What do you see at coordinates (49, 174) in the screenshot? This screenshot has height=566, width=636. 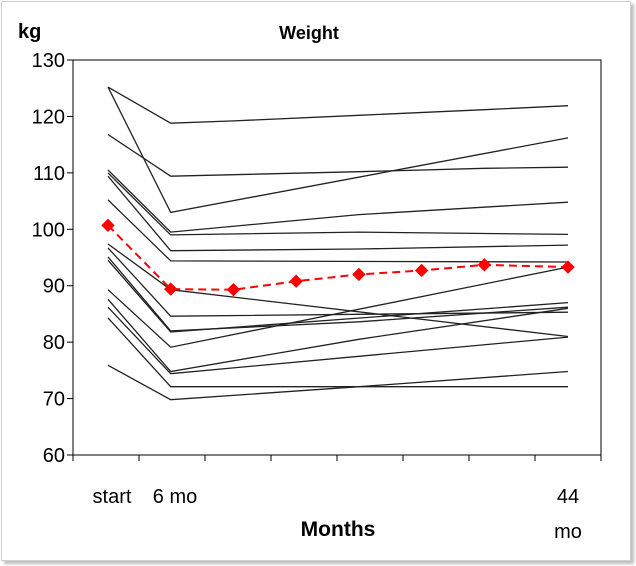 I see `y-tick-label: 110` at bounding box center [49, 174].